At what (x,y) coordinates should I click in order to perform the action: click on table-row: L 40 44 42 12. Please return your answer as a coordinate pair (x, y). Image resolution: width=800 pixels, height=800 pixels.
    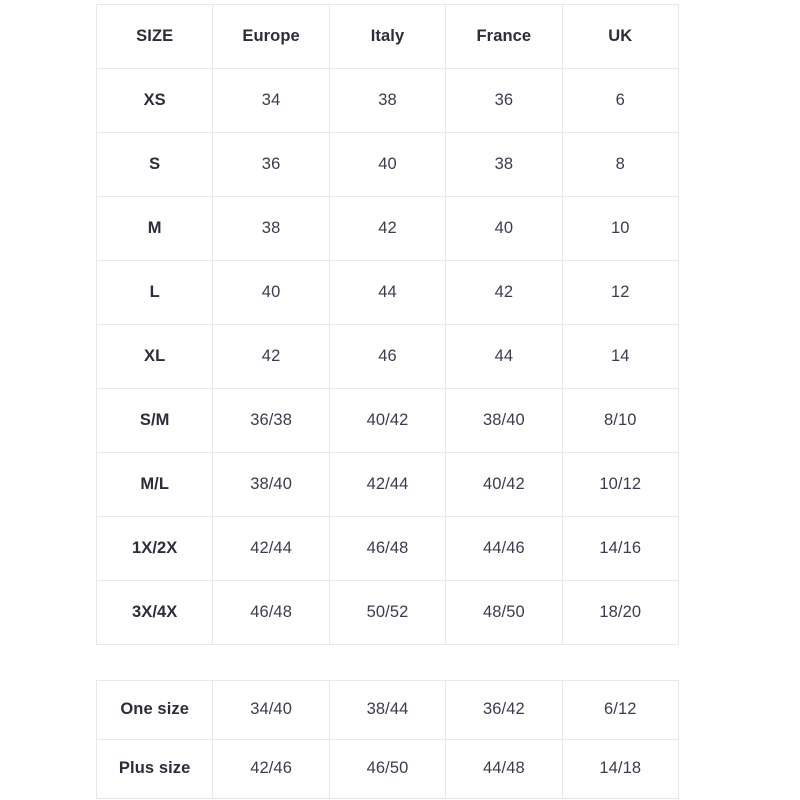
    Looking at the image, I should click on (387, 292).